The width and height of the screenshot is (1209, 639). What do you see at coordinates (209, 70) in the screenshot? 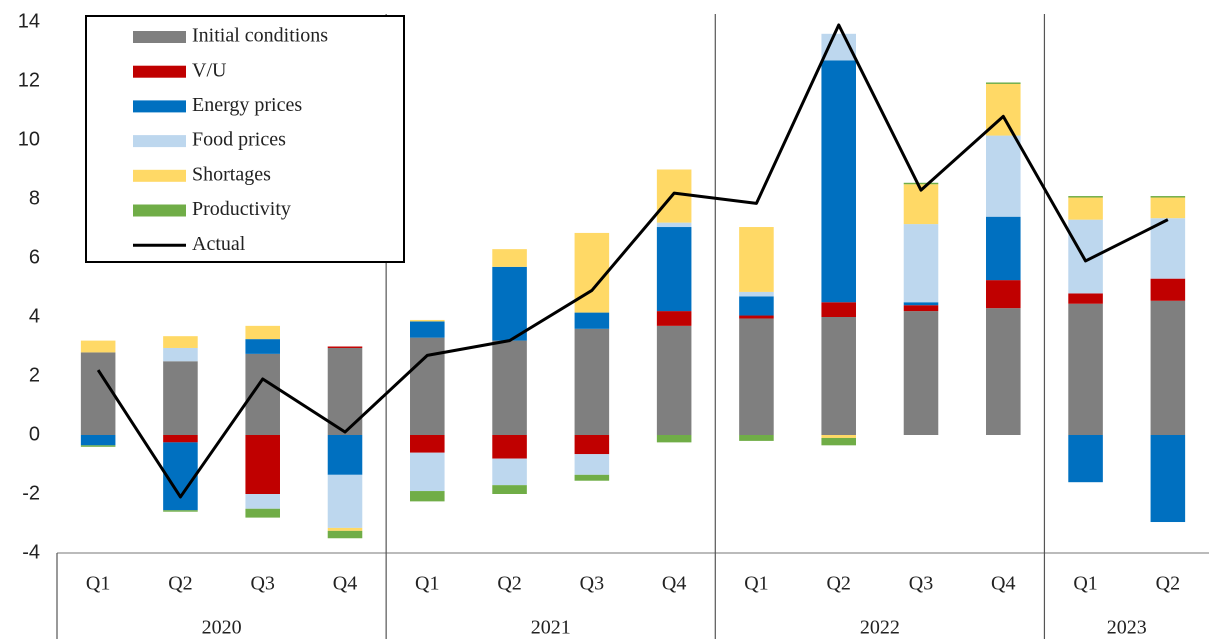
I see `legend-label: V/U` at bounding box center [209, 70].